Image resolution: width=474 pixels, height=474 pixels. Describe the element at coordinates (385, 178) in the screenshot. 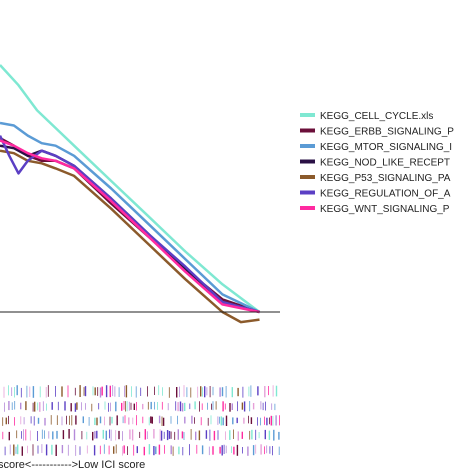

I see `legend-label-4: KEGG_P53_SIGNALING_PA` at that location.